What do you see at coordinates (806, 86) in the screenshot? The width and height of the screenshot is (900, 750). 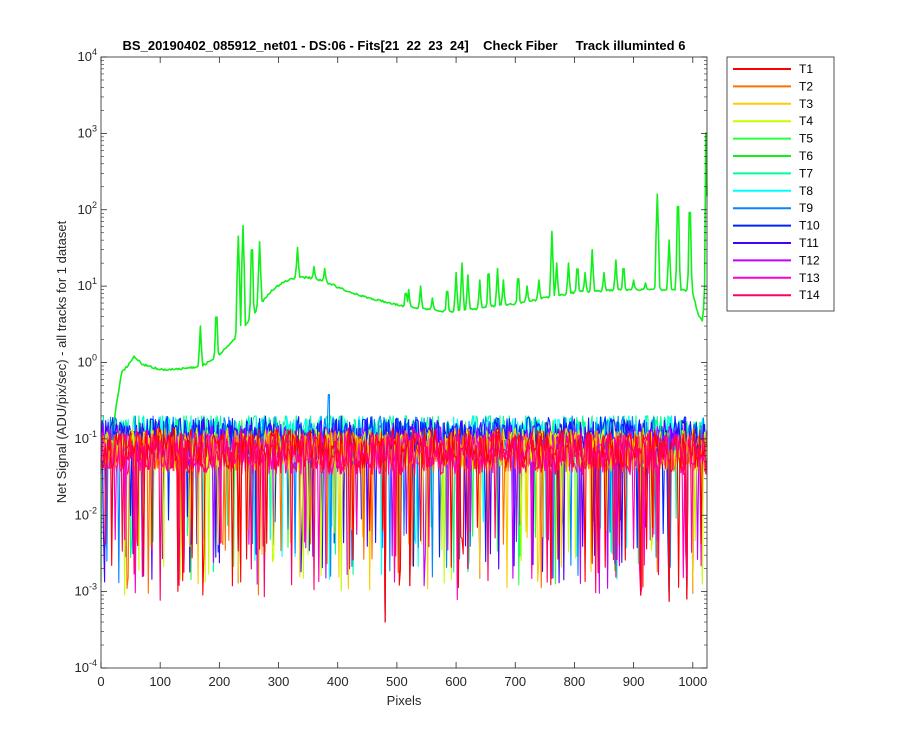 I see `legend-label: T2` at bounding box center [806, 86].